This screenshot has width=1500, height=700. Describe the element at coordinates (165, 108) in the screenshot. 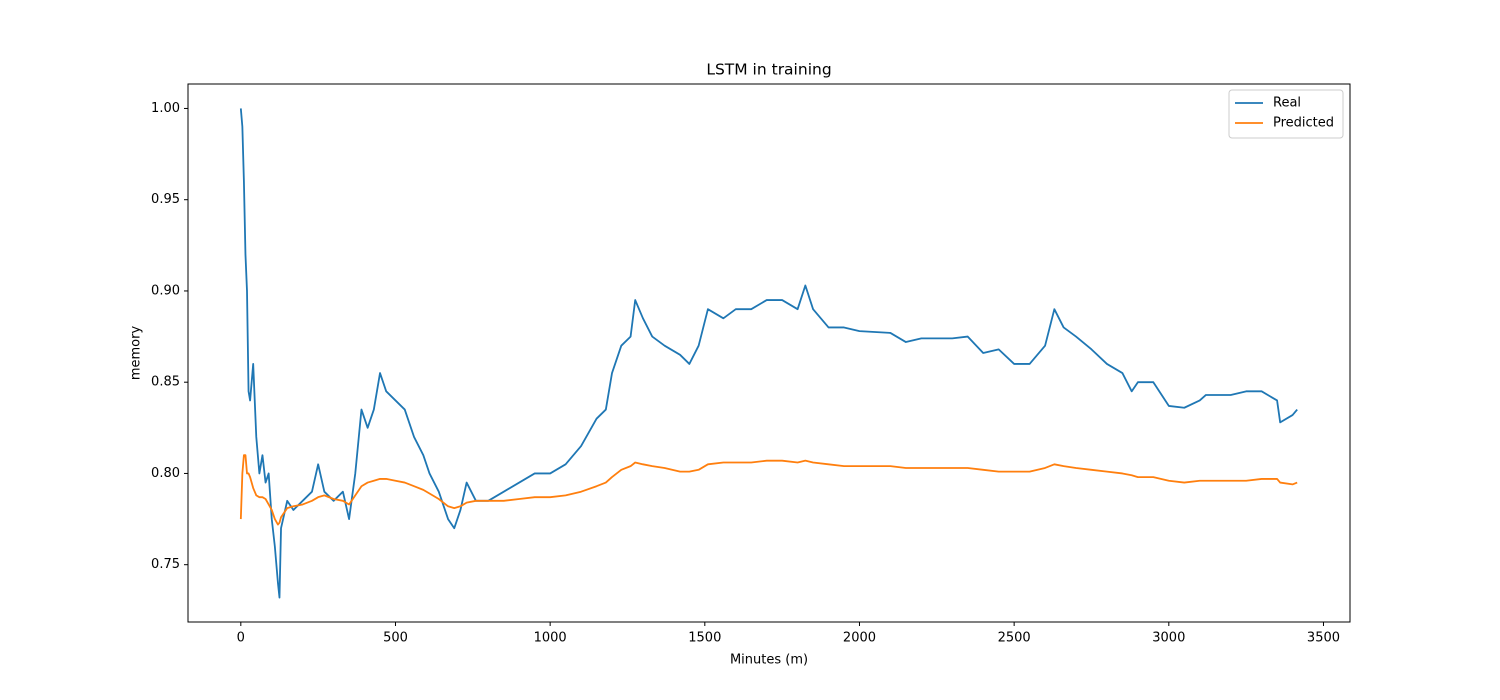

I see `y-tick-label: 1.00` at that location.